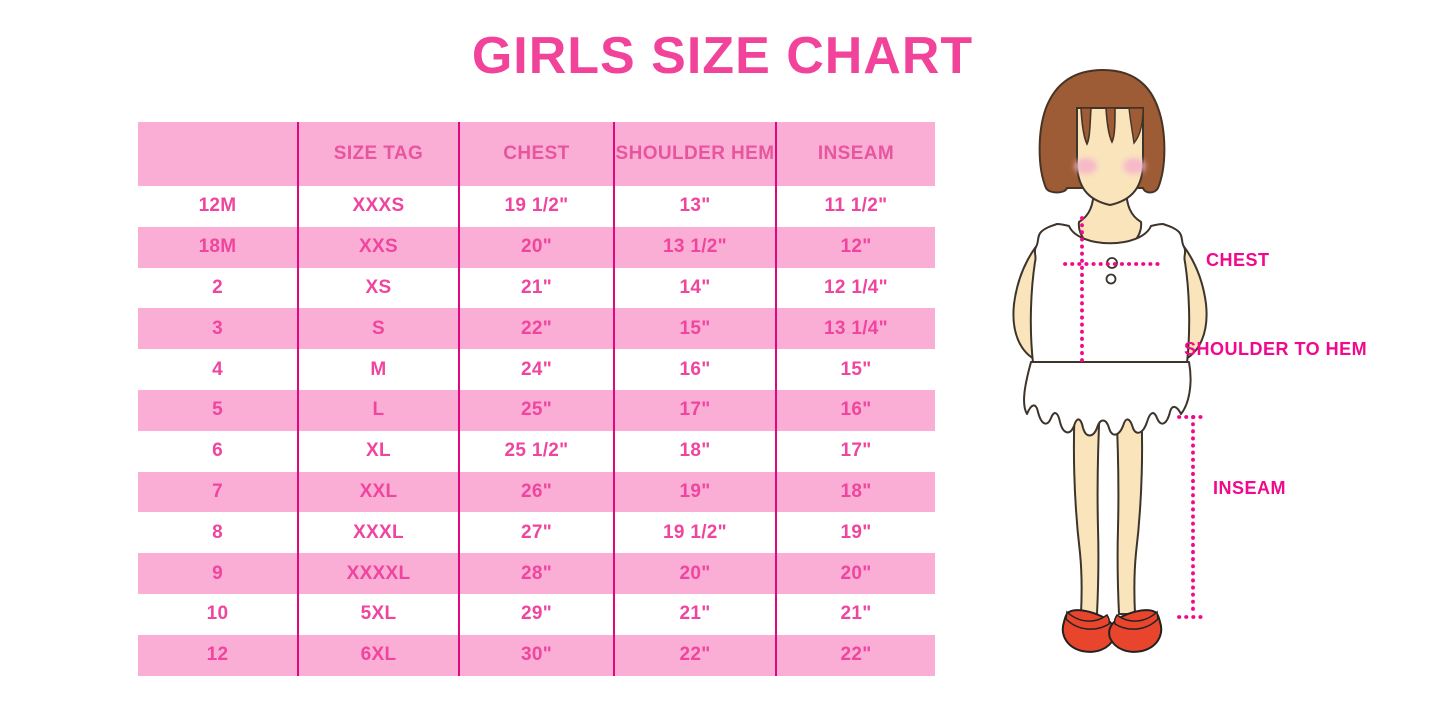  What do you see at coordinates (1250, 488) in the screenshot?
I see `inseam-label: INSEAM` at bounding box center [1250, 488].